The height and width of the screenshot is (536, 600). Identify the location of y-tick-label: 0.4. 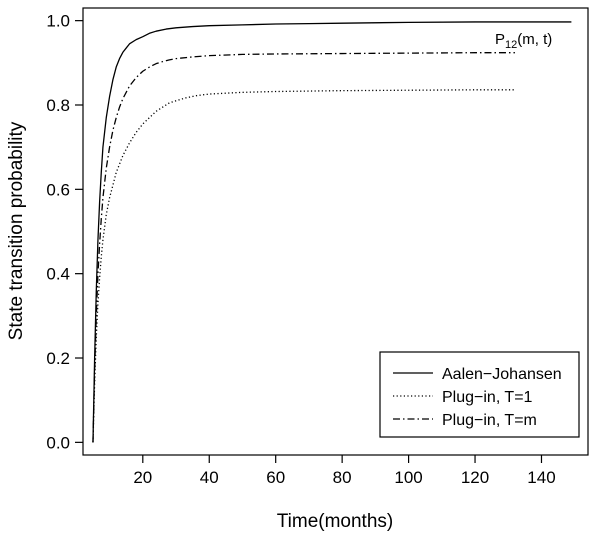
(58, 274).